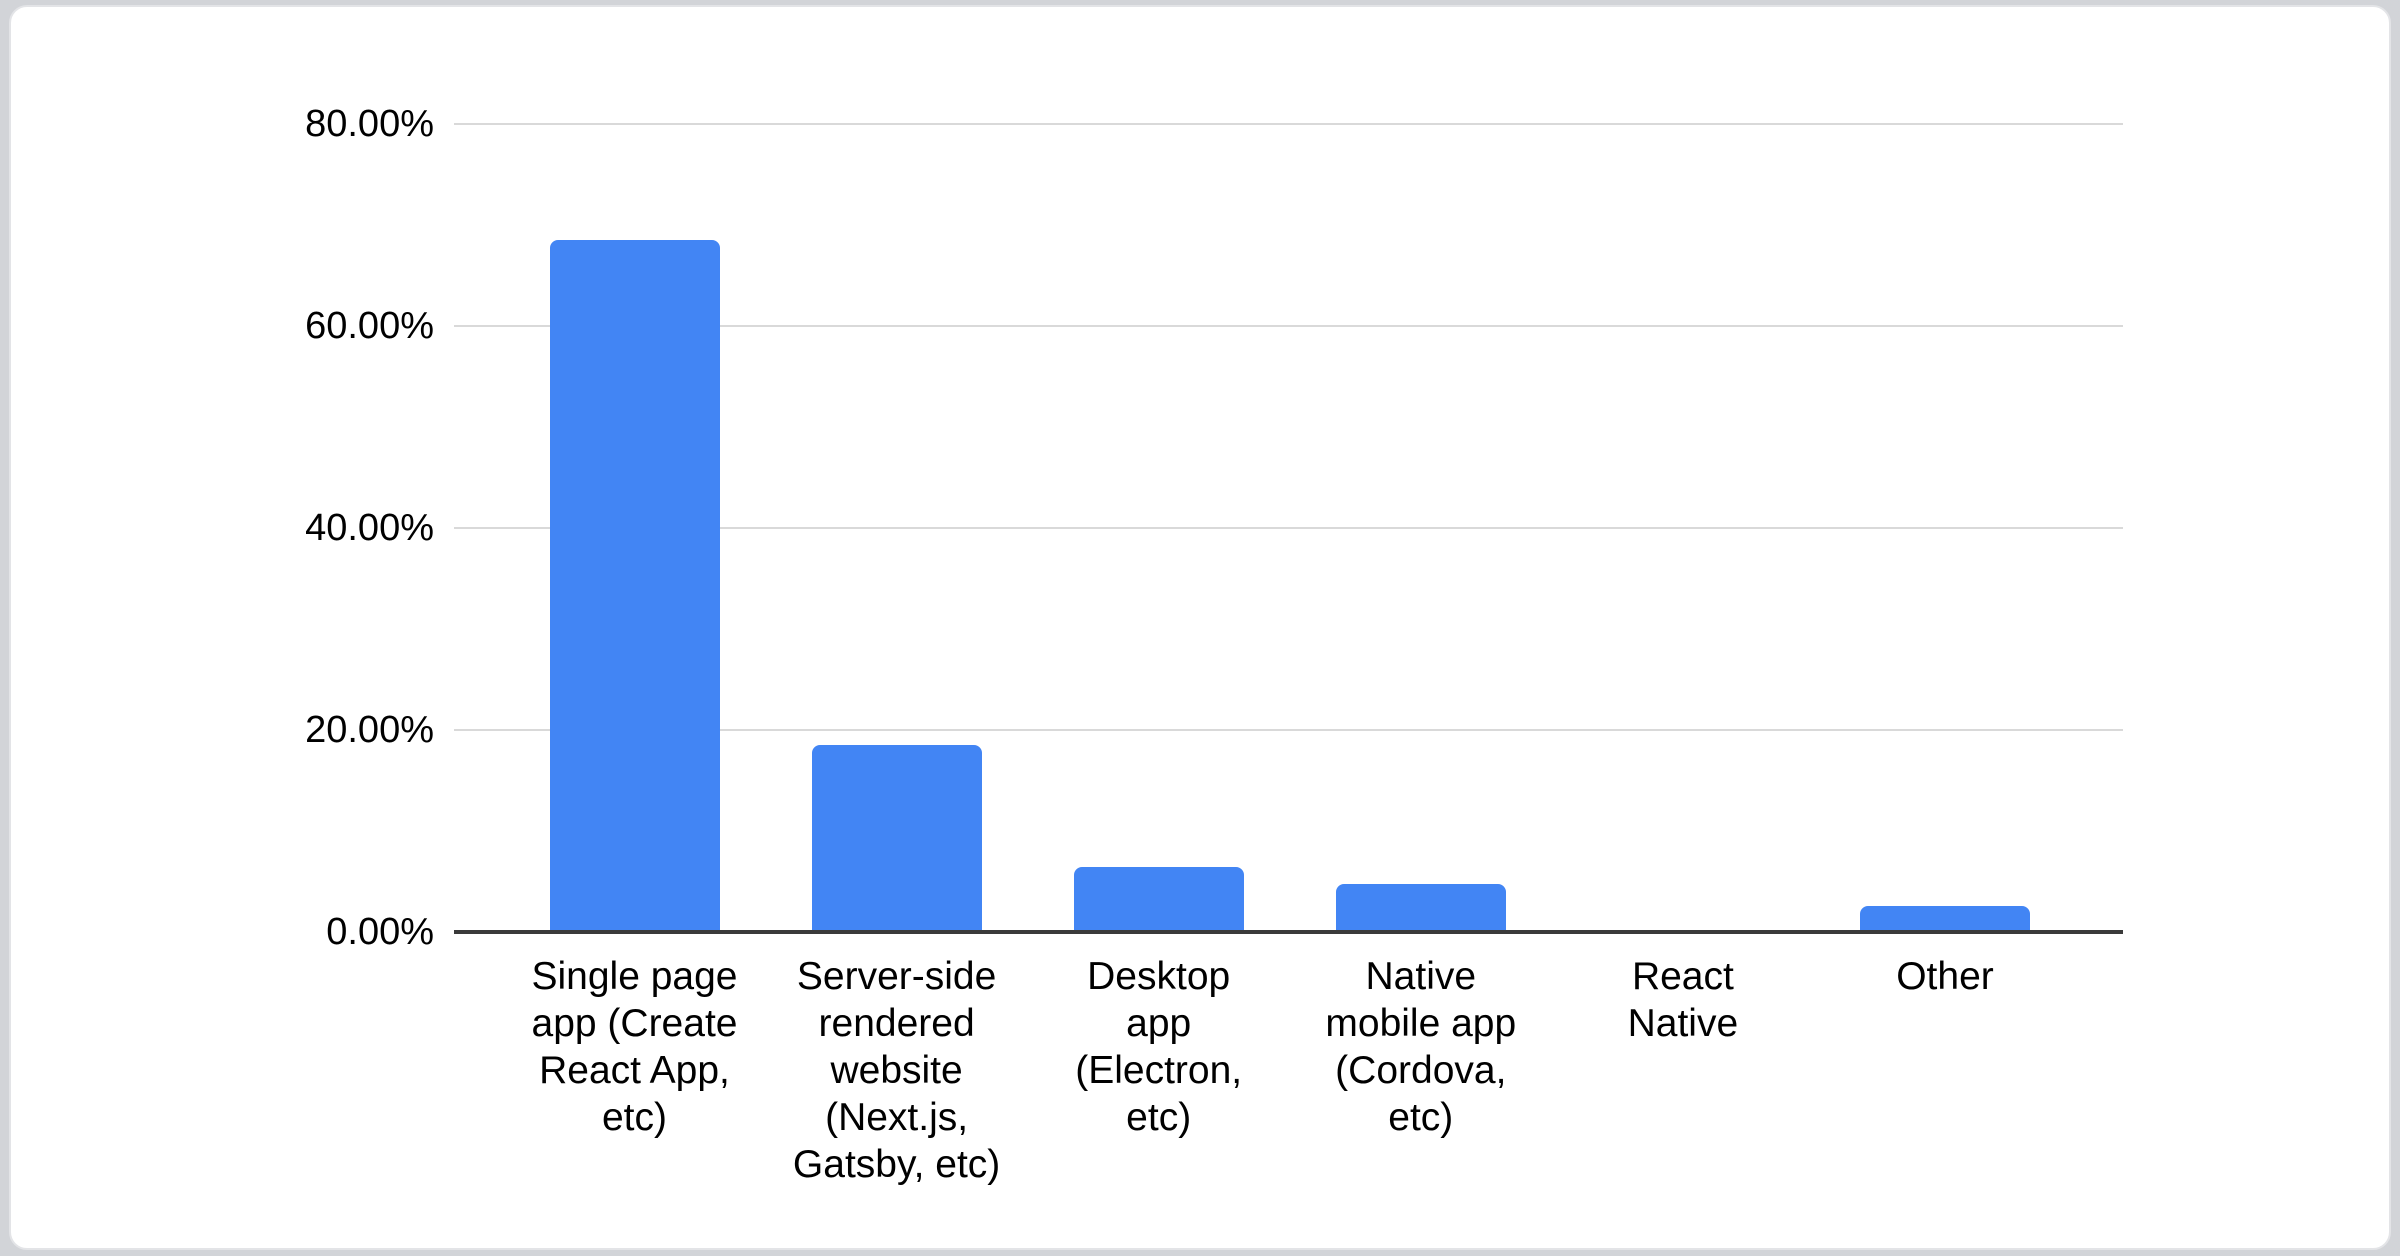 The width and height of the screenshot is (2400, 1256). I want to click on x-axis-category-label: Native mobile app (Cordova, etc), so click(1421, 1047).